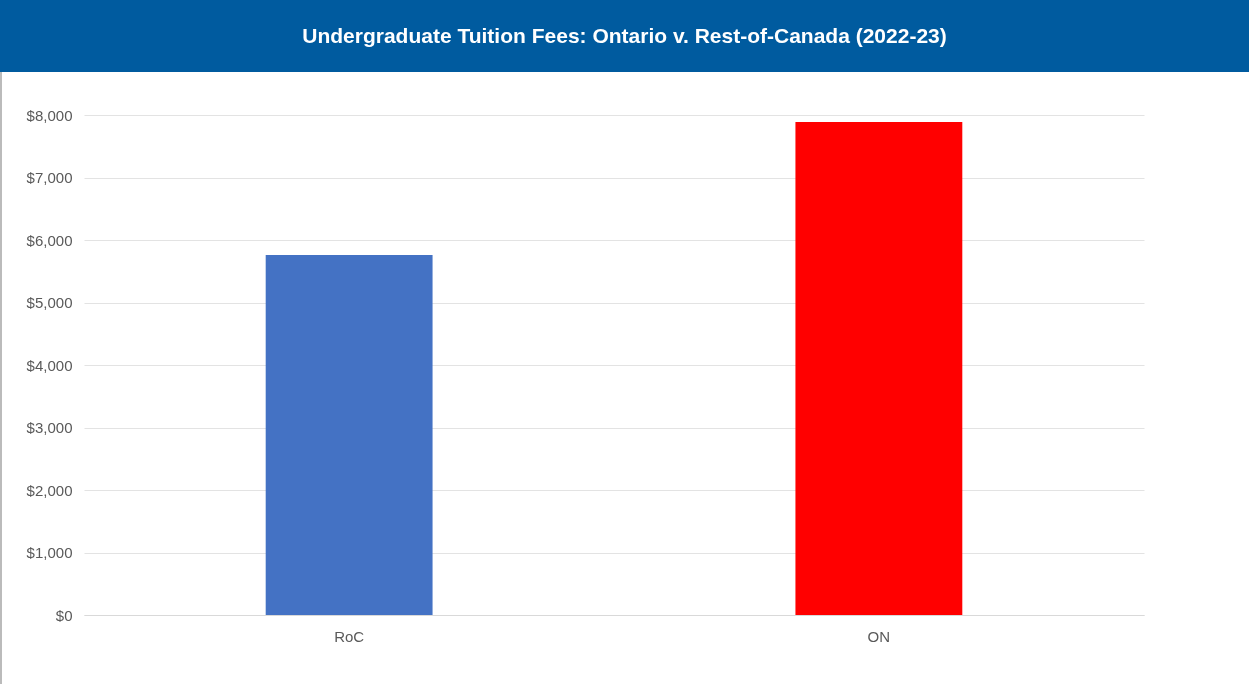  I want to click on y-tick-label: $5,000, so click(49, 302).